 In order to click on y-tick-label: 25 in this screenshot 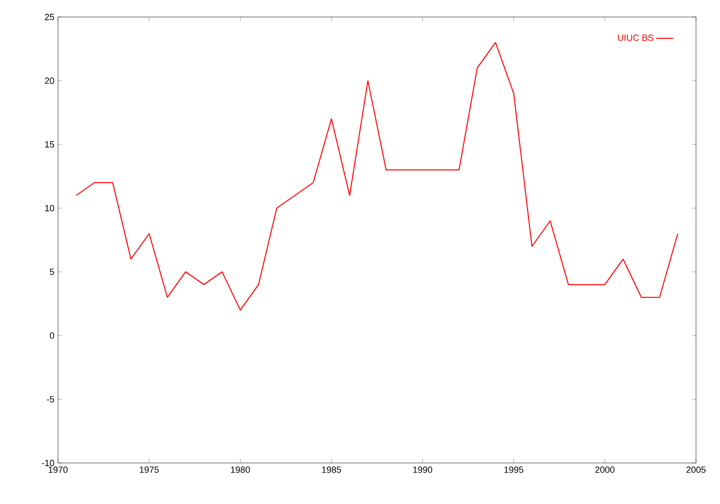, I will do `click(49, 17)`.